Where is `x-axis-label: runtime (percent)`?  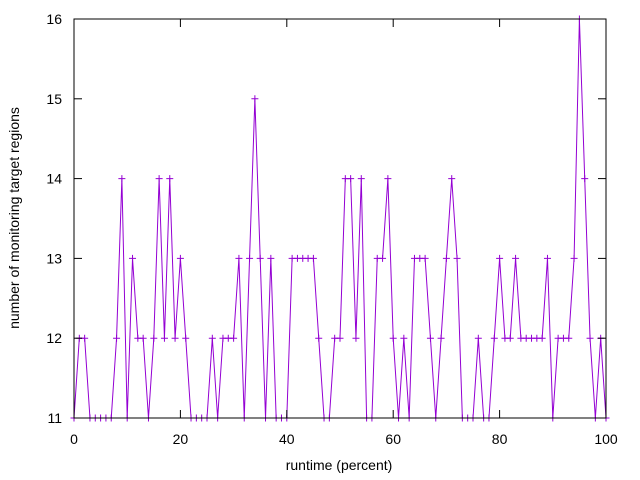
x-axis-label: runtime (percent) is located at coordinates (339, 465).